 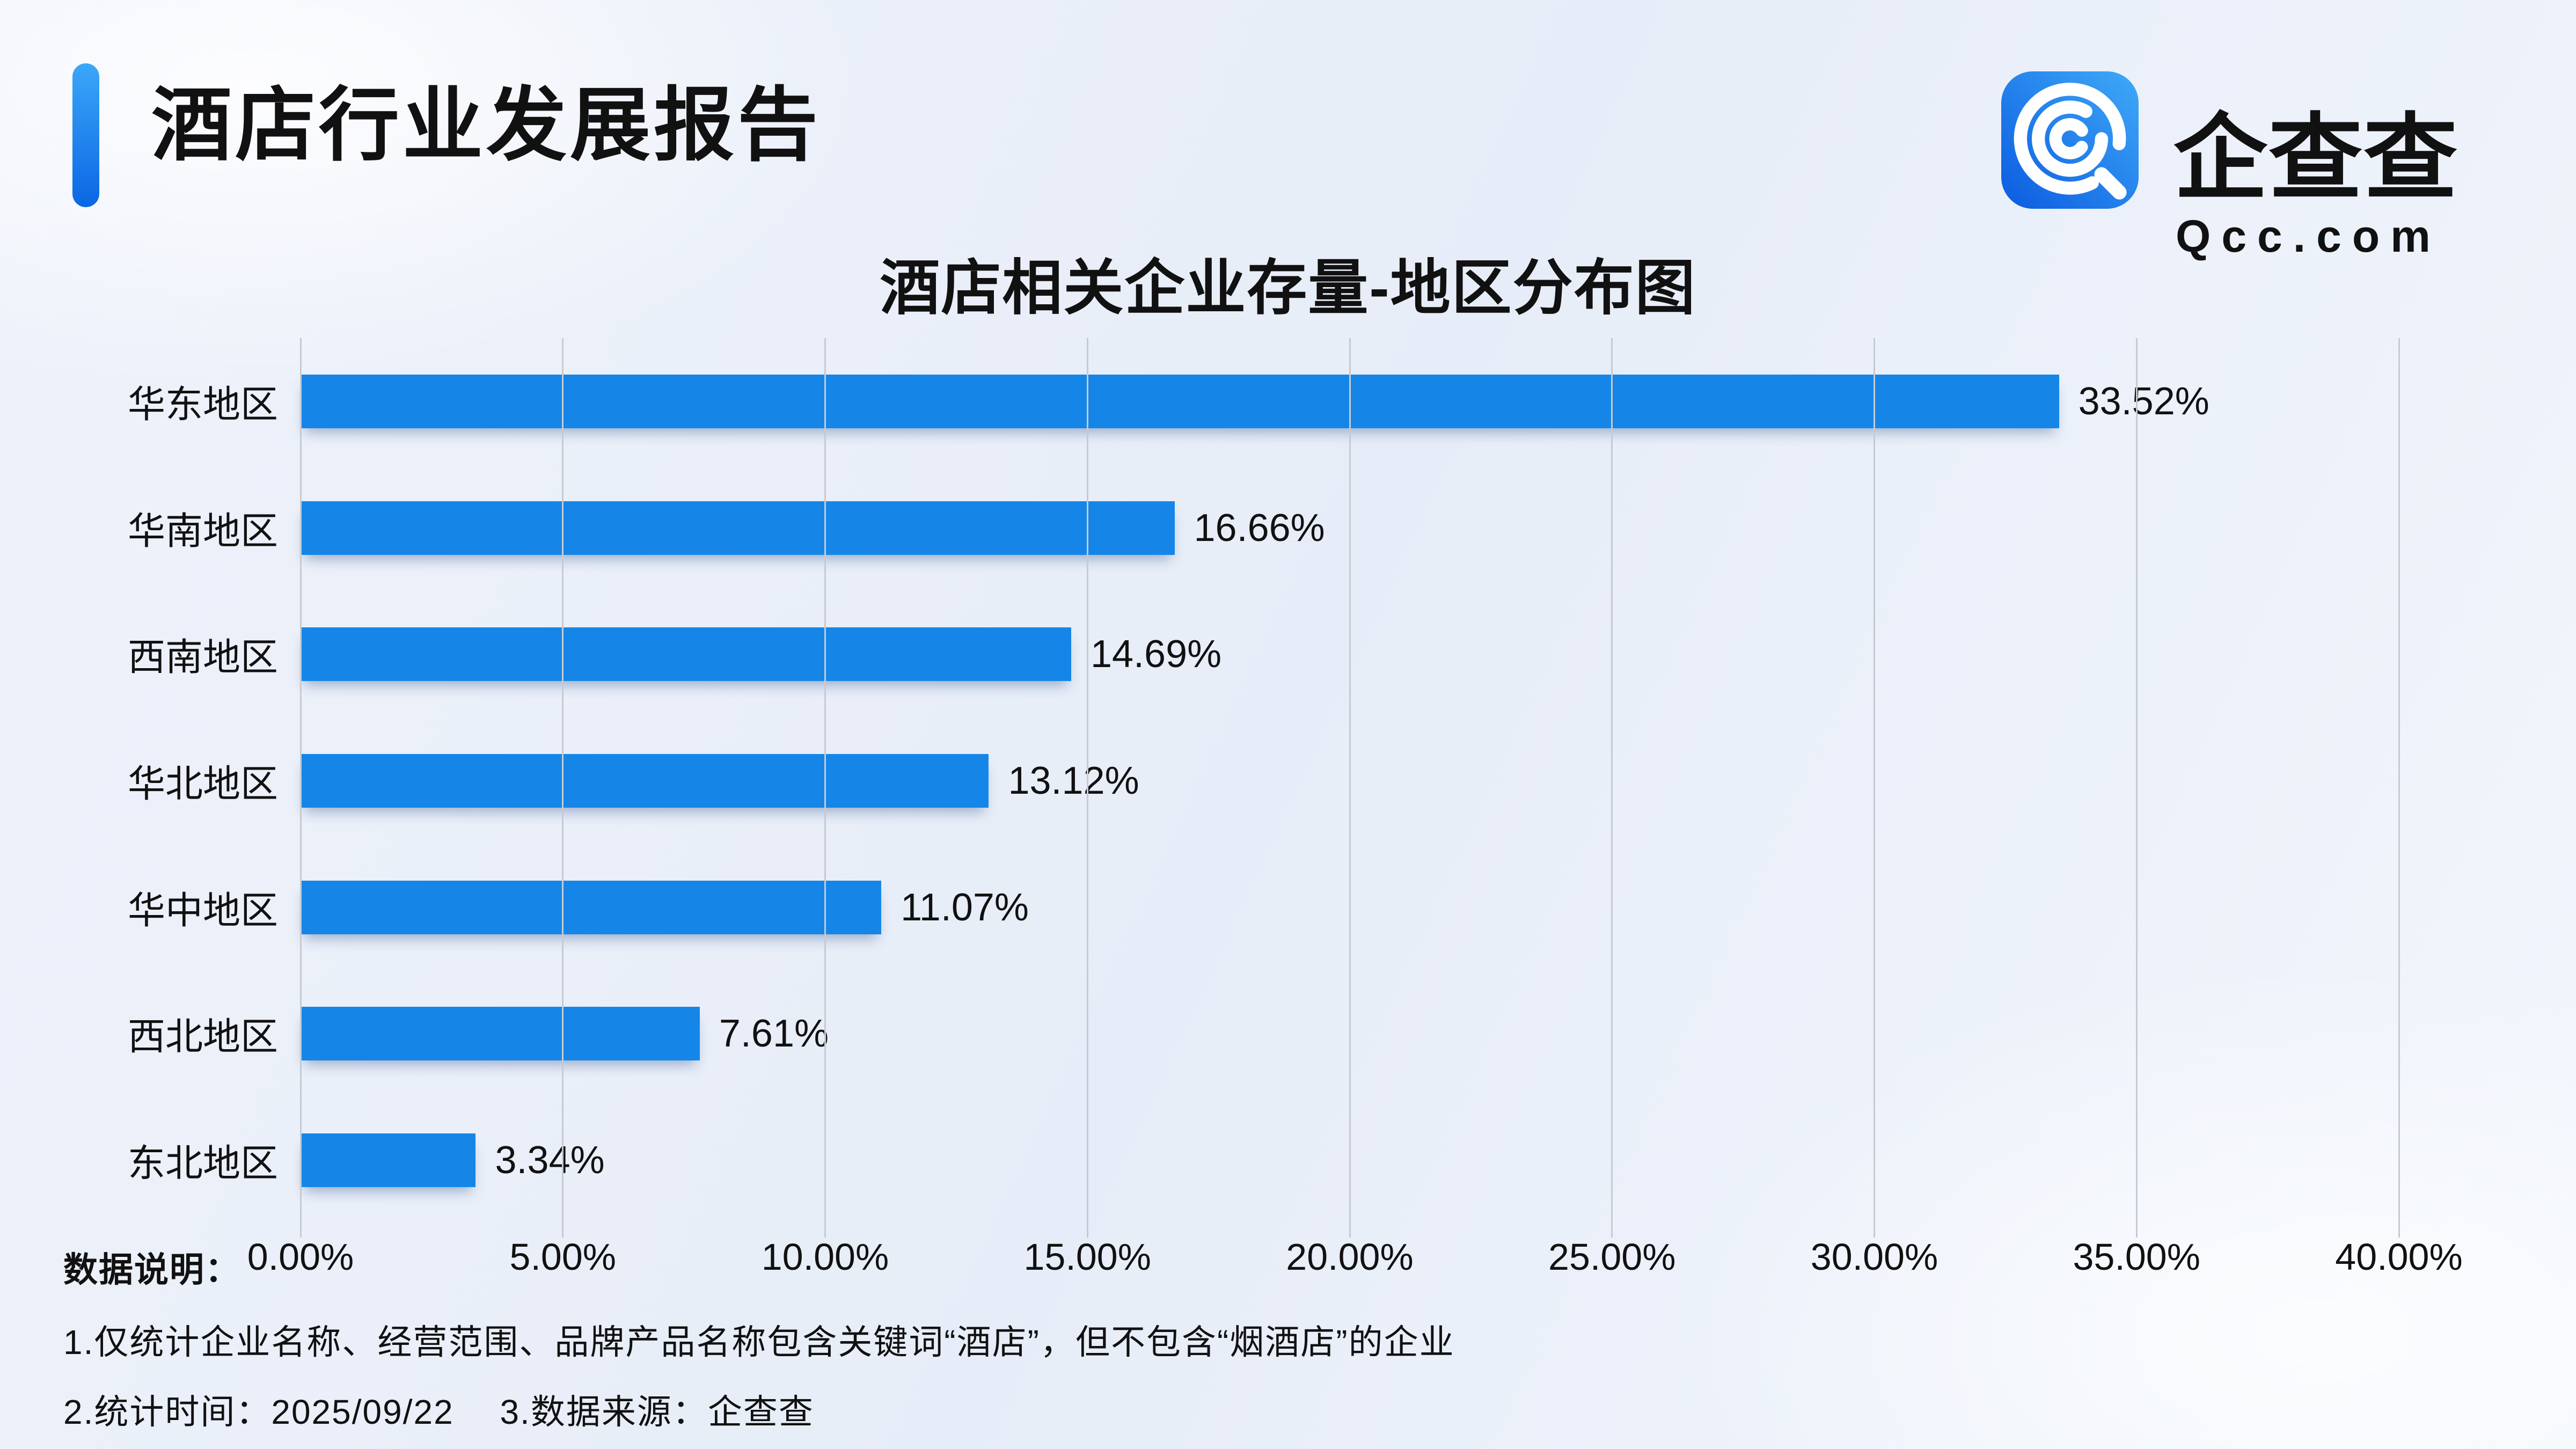 What do you see at coordinates (1259, 528) in the screenshot?
I see `value-label: 16.66%` at bounding box center [1259, 528].